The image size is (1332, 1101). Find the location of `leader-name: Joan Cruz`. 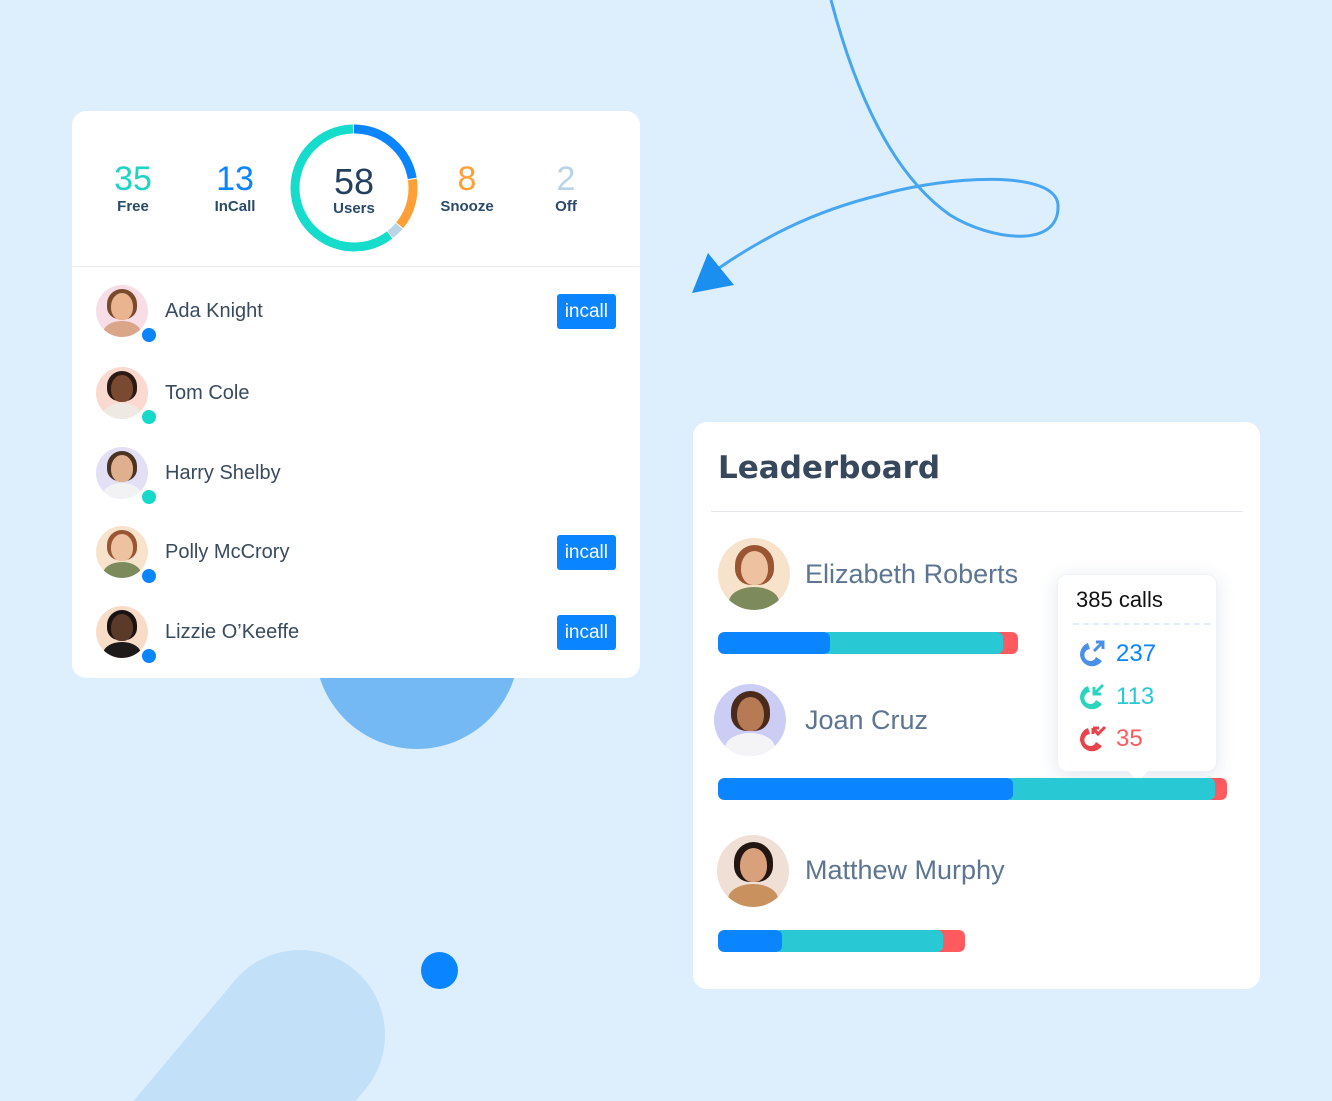

leader-name: Joan Cruz is located at coordinates (867, 720).